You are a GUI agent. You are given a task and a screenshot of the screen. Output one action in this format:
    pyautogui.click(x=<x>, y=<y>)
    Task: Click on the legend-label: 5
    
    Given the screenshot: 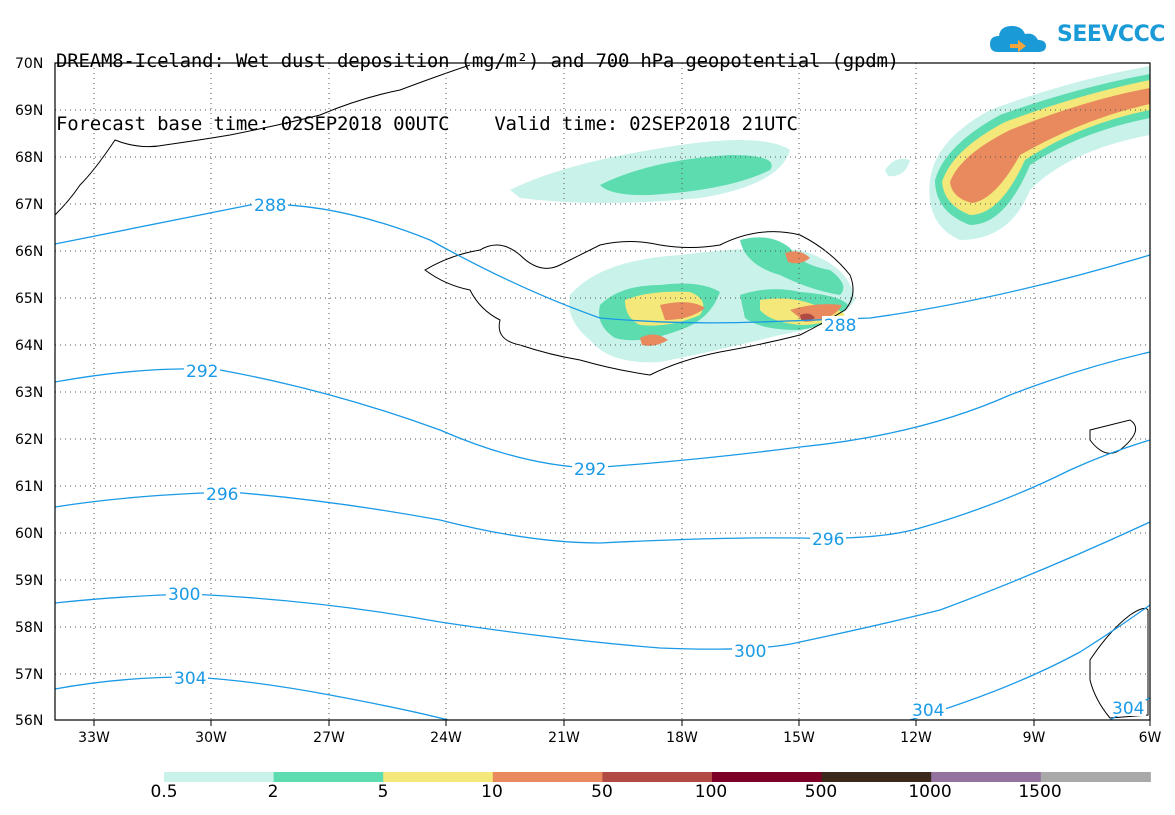 What is the action you would take?
    pyautogui.click(x=383, y=792)
    